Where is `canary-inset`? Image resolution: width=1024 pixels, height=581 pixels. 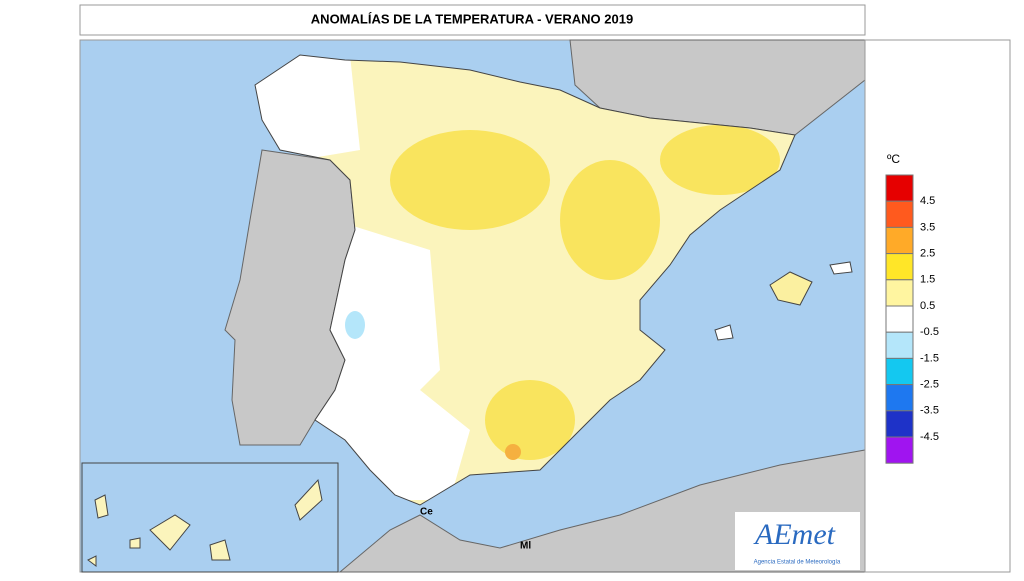 canary-inset is located at coordinates (210, 517).